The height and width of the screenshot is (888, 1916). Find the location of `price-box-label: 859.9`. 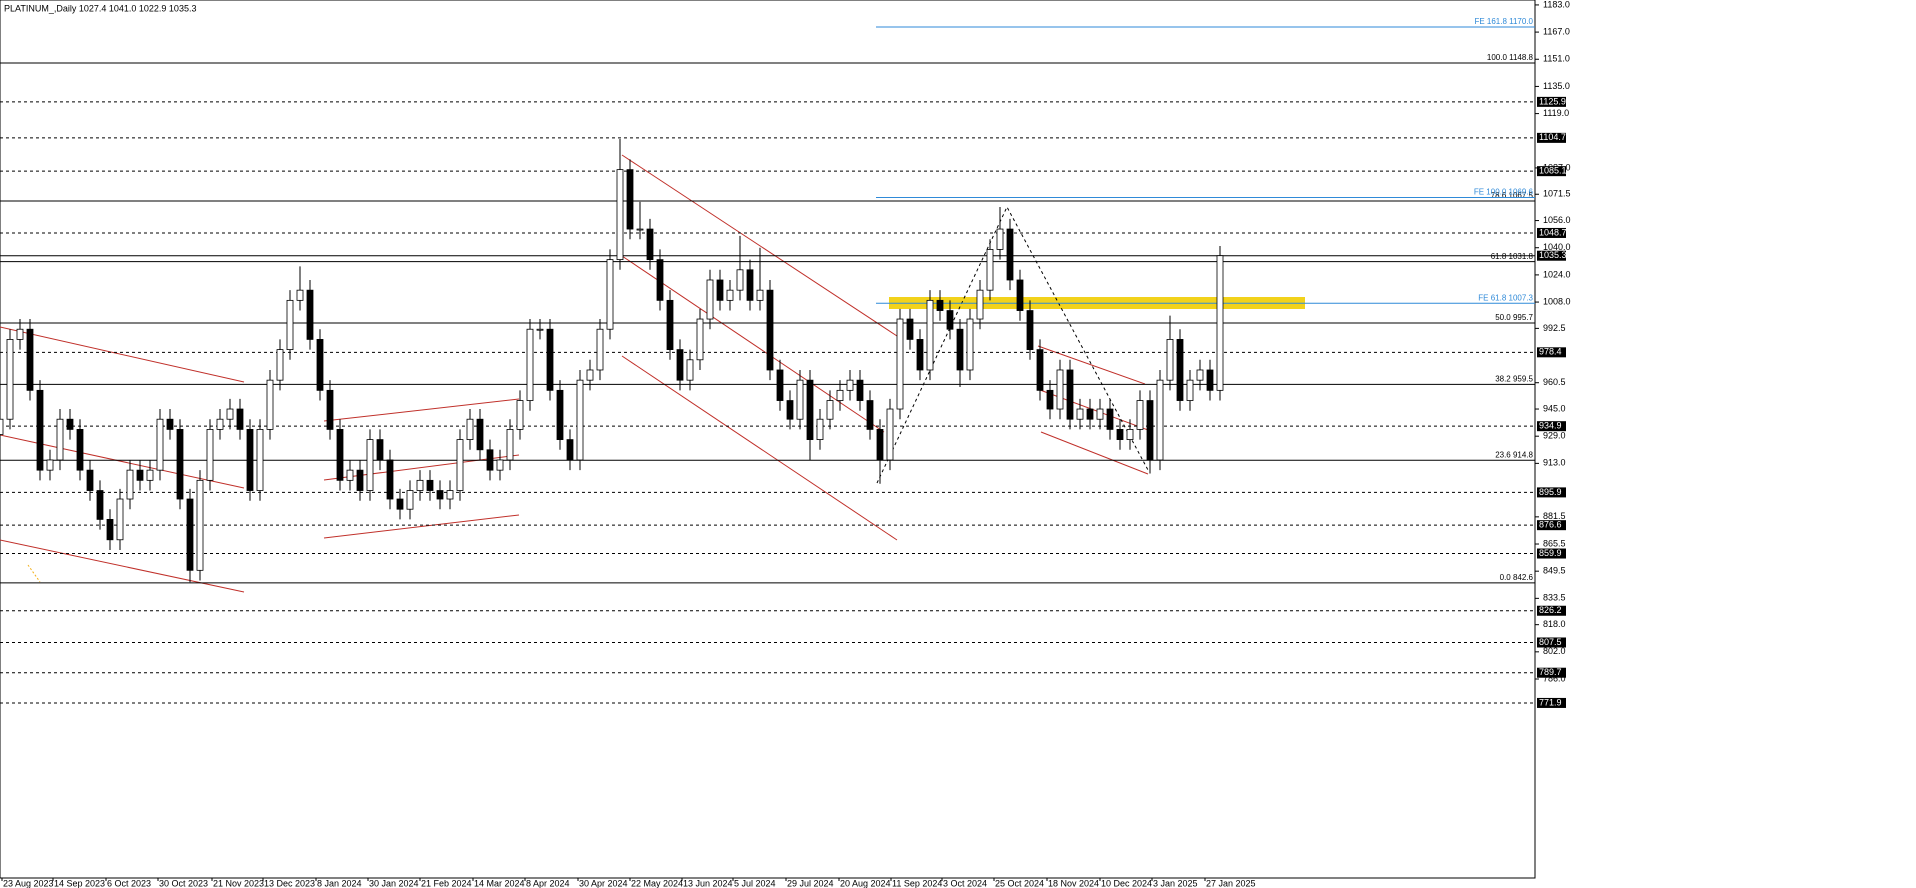

price-box-label: 859.9 is located at coordinates (1550, 553).